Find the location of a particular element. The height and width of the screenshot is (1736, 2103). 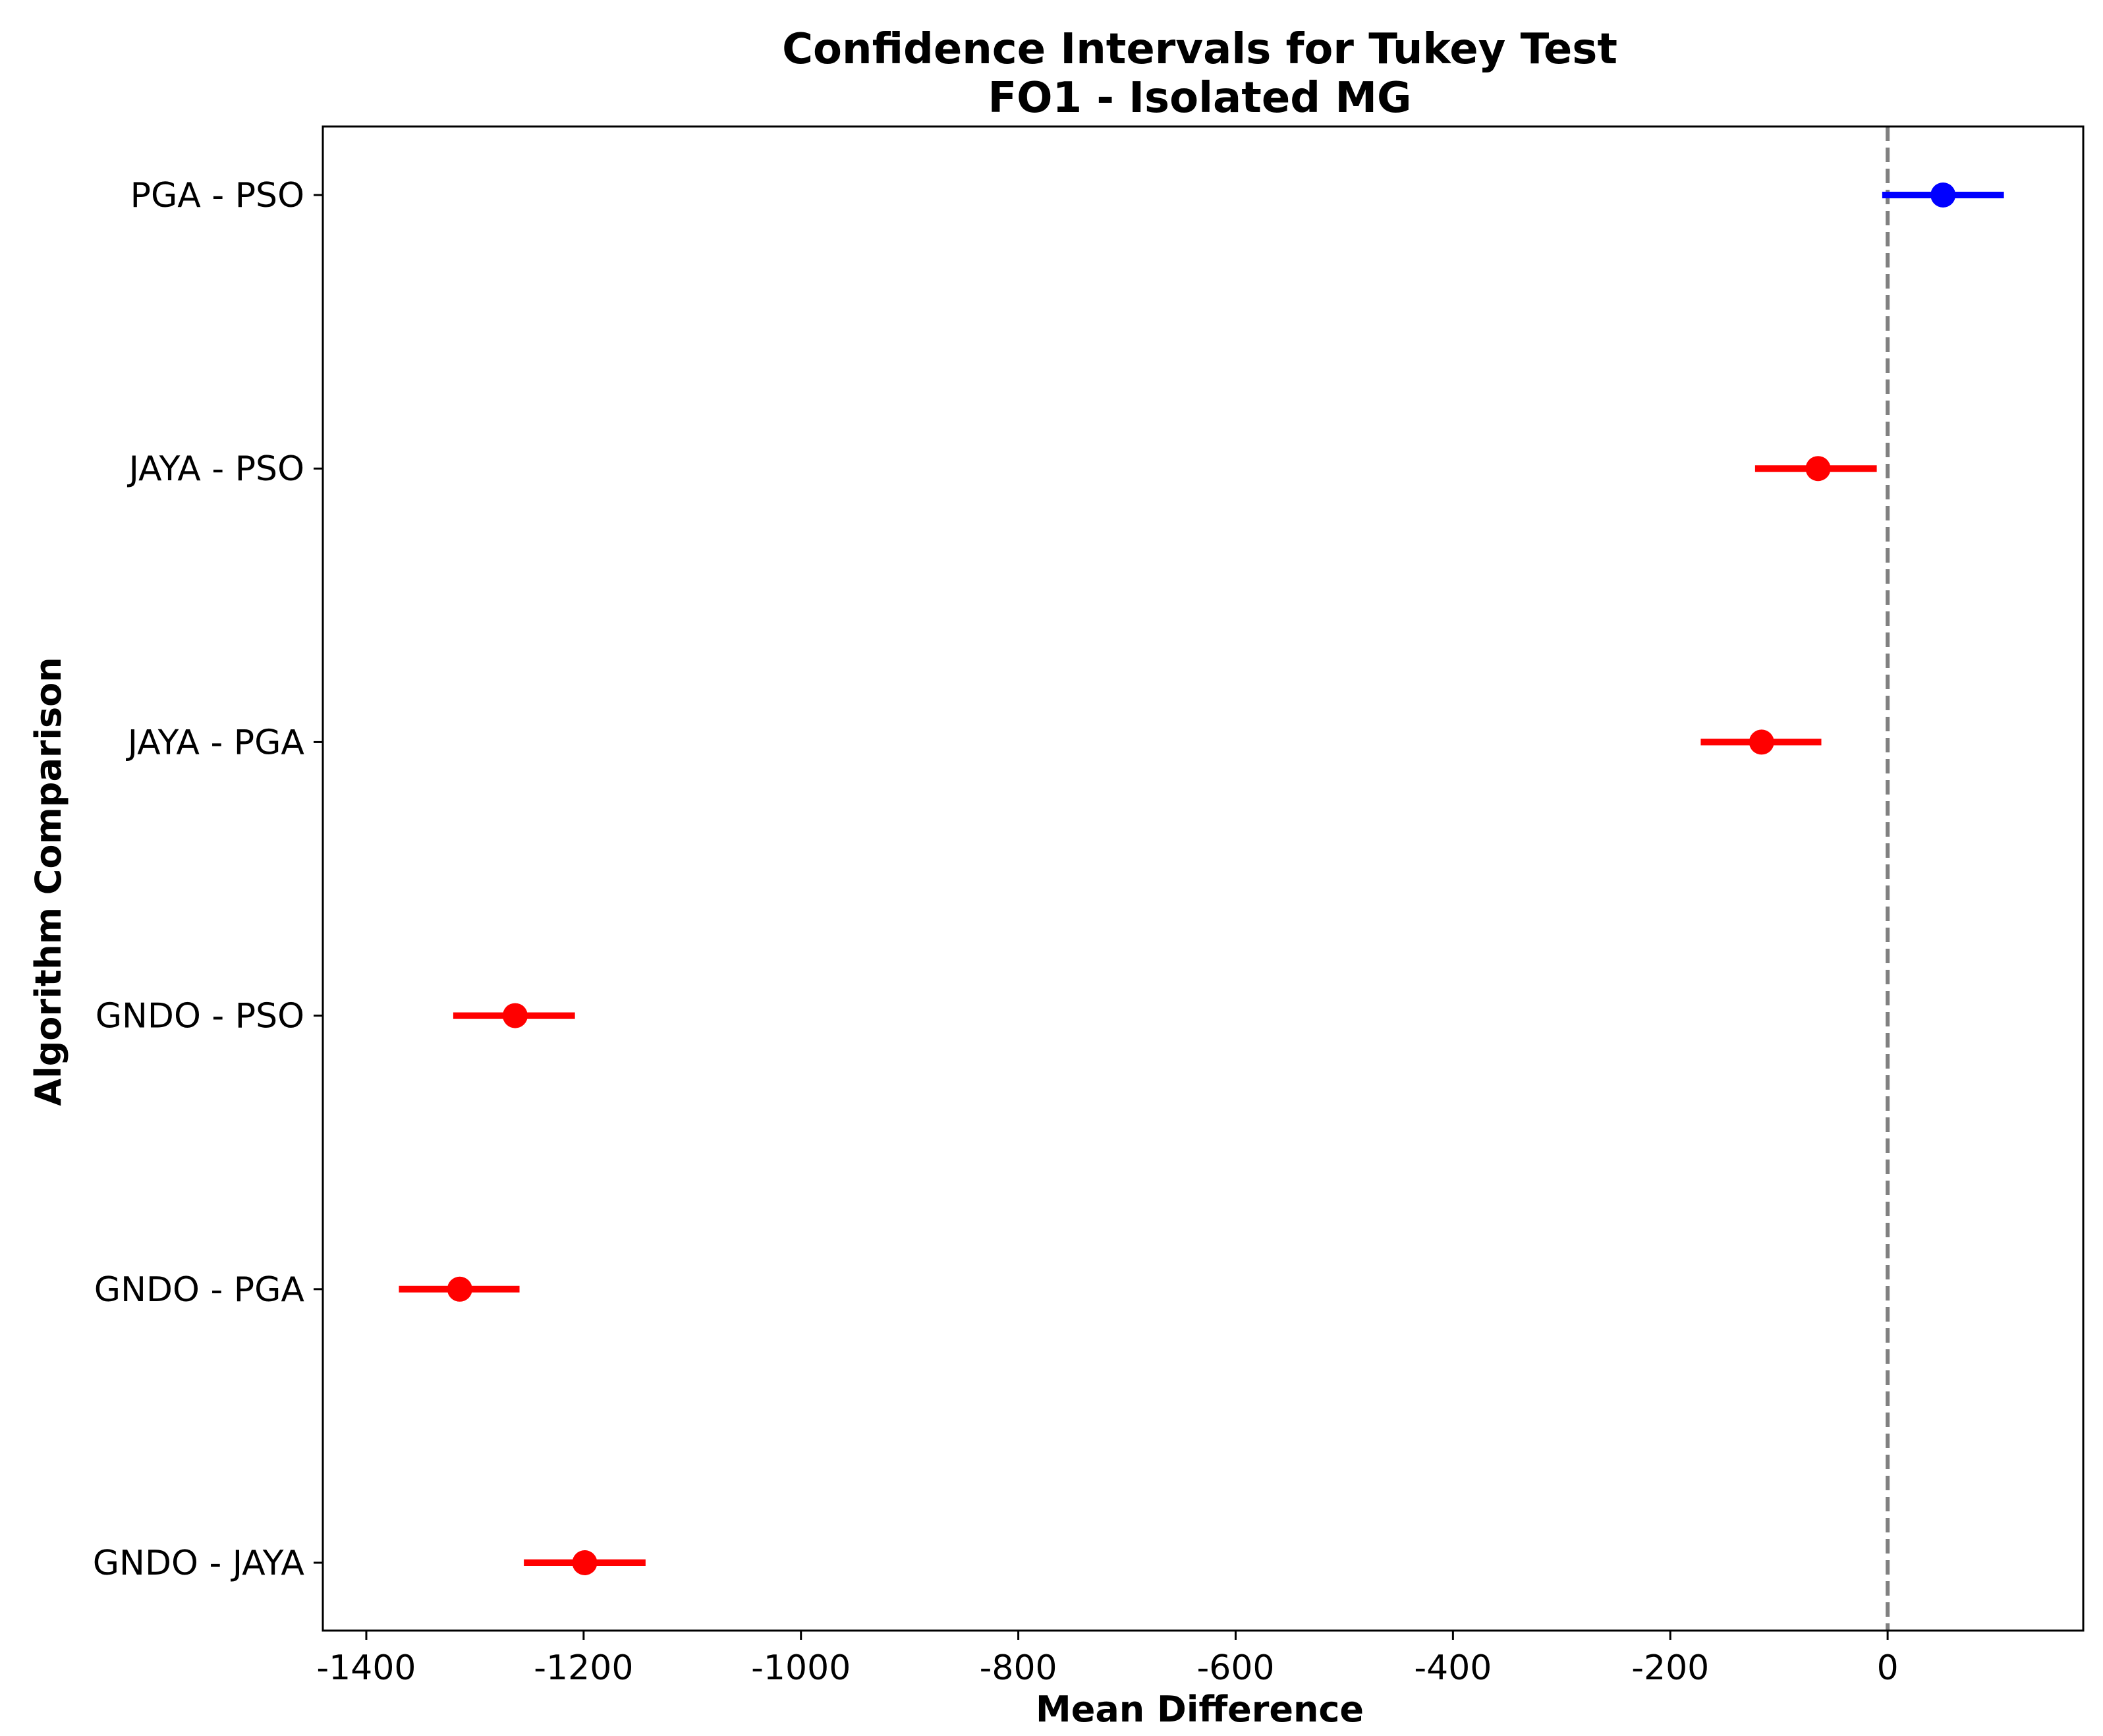

y-tick-label: GNDO - JAYA is located at coordinates (199, 1563).